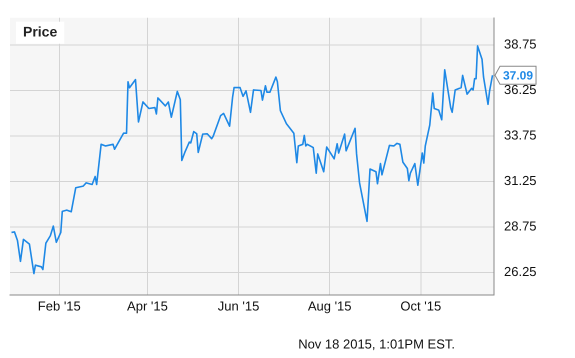 The height and width of the screenshot is (358, 575). I want to click on annotation: 37.09, so click(518, 75).